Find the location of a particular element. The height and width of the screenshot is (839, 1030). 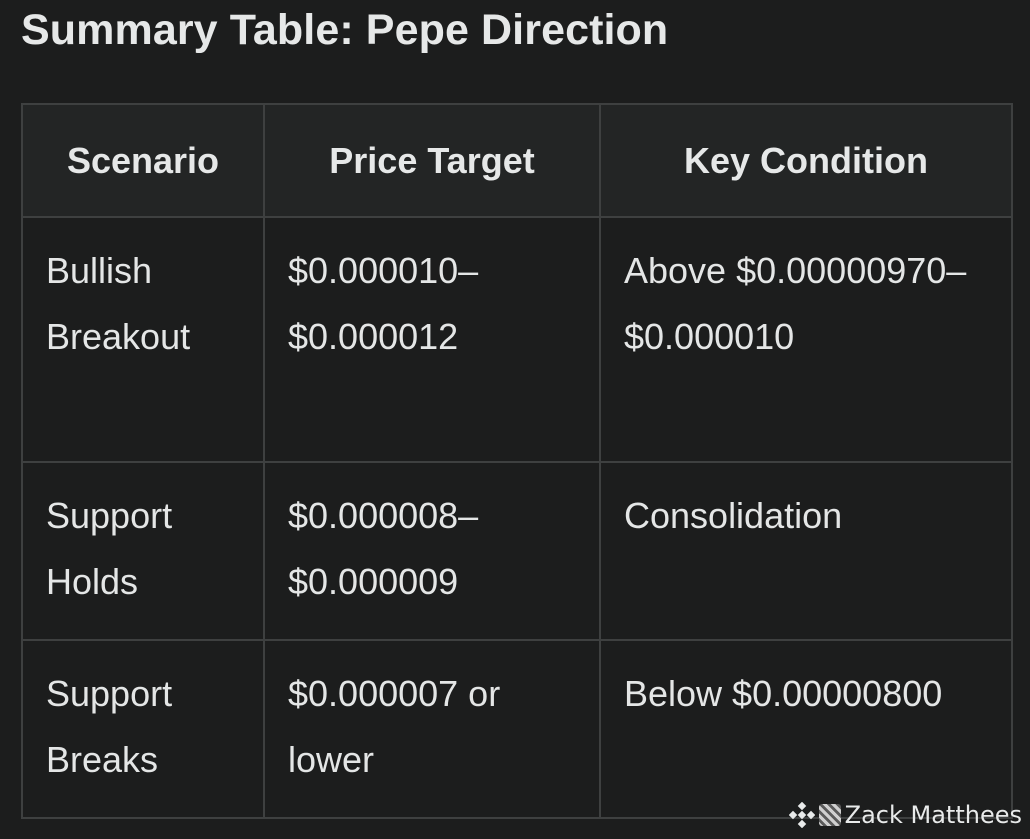

cell-scenario: Support Holds is located at coordinates (143, 551).